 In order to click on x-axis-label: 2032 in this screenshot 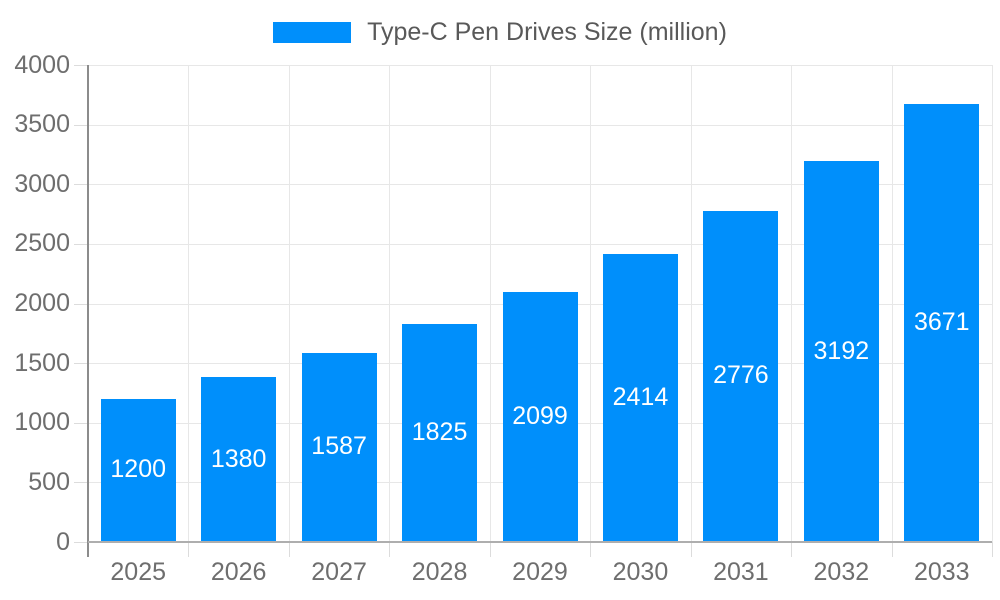, I will do `click(841, 572)`.